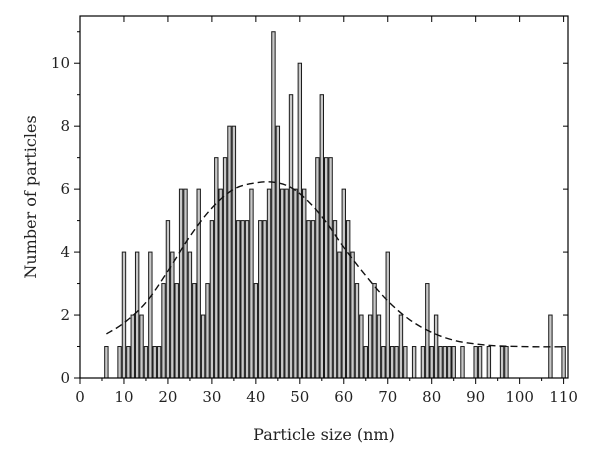 The image size is (600, 461). What do you see at coordinates (563, 397) in the screenshot?
I see `x-tick-label: 110` at bounding box center [563, 397].